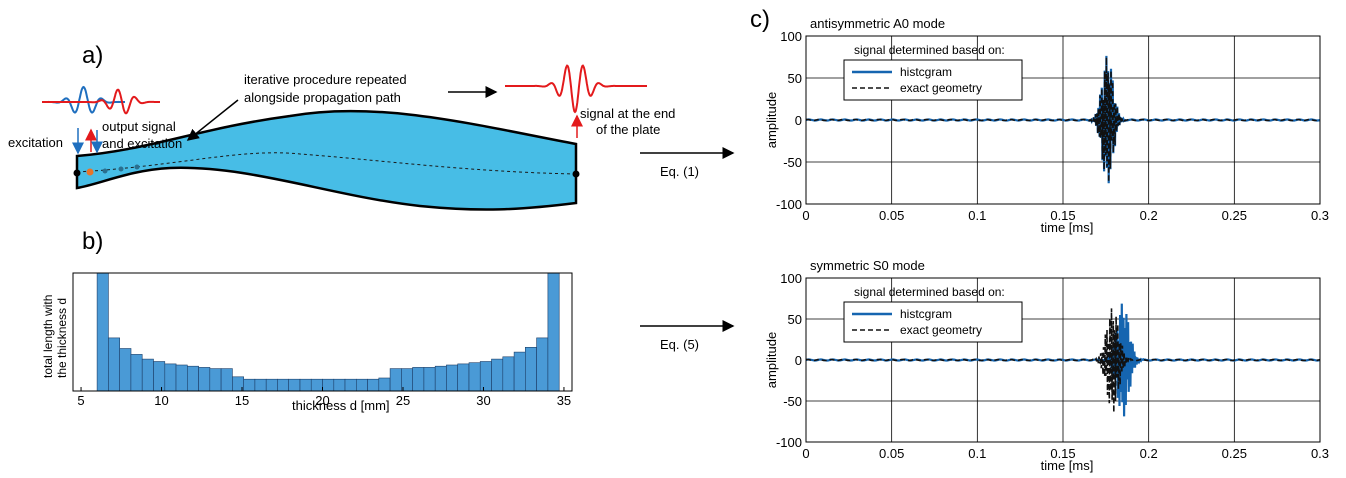 The width and height of the screenshot is (1346, 478). Describe the element at coordinates (35, 142) in the screenshot. I see `excitation-label: excitation` at that location.